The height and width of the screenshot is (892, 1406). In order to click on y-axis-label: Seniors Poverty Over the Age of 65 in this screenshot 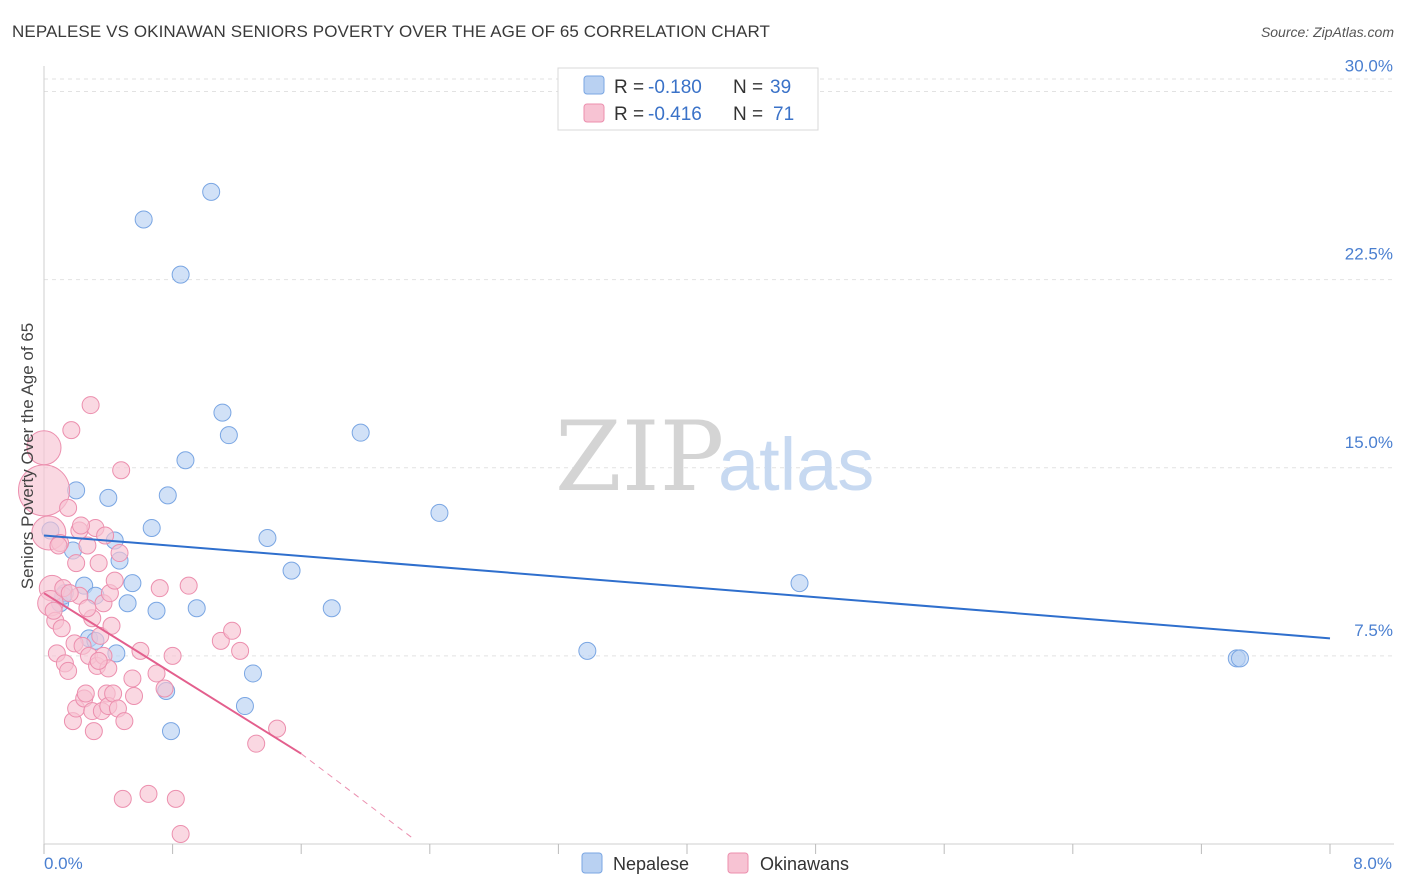, I will do `click(27, 456)`.